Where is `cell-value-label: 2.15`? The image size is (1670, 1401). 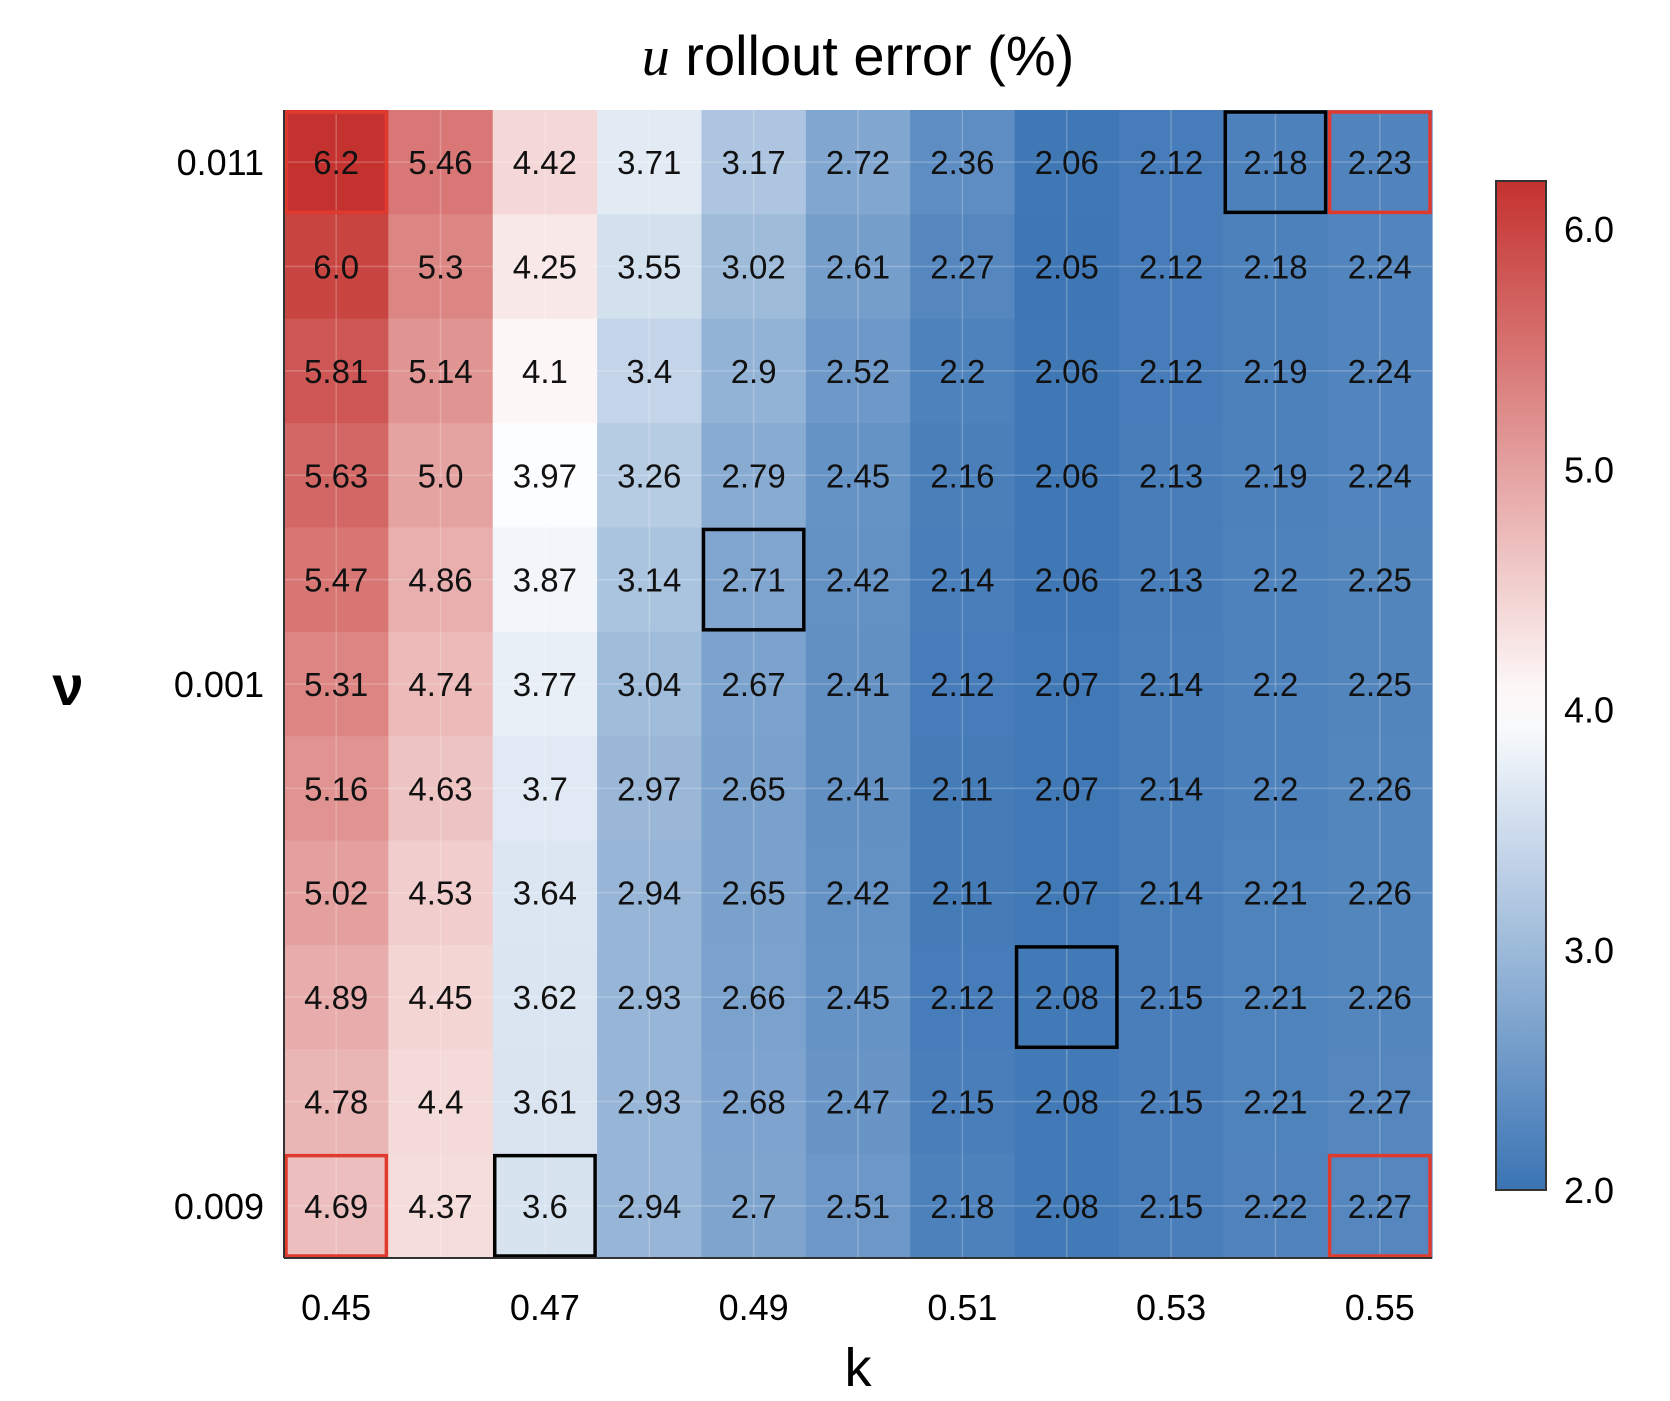 cell-value-label: 2.15 is located at coordinates (1171, 1101).